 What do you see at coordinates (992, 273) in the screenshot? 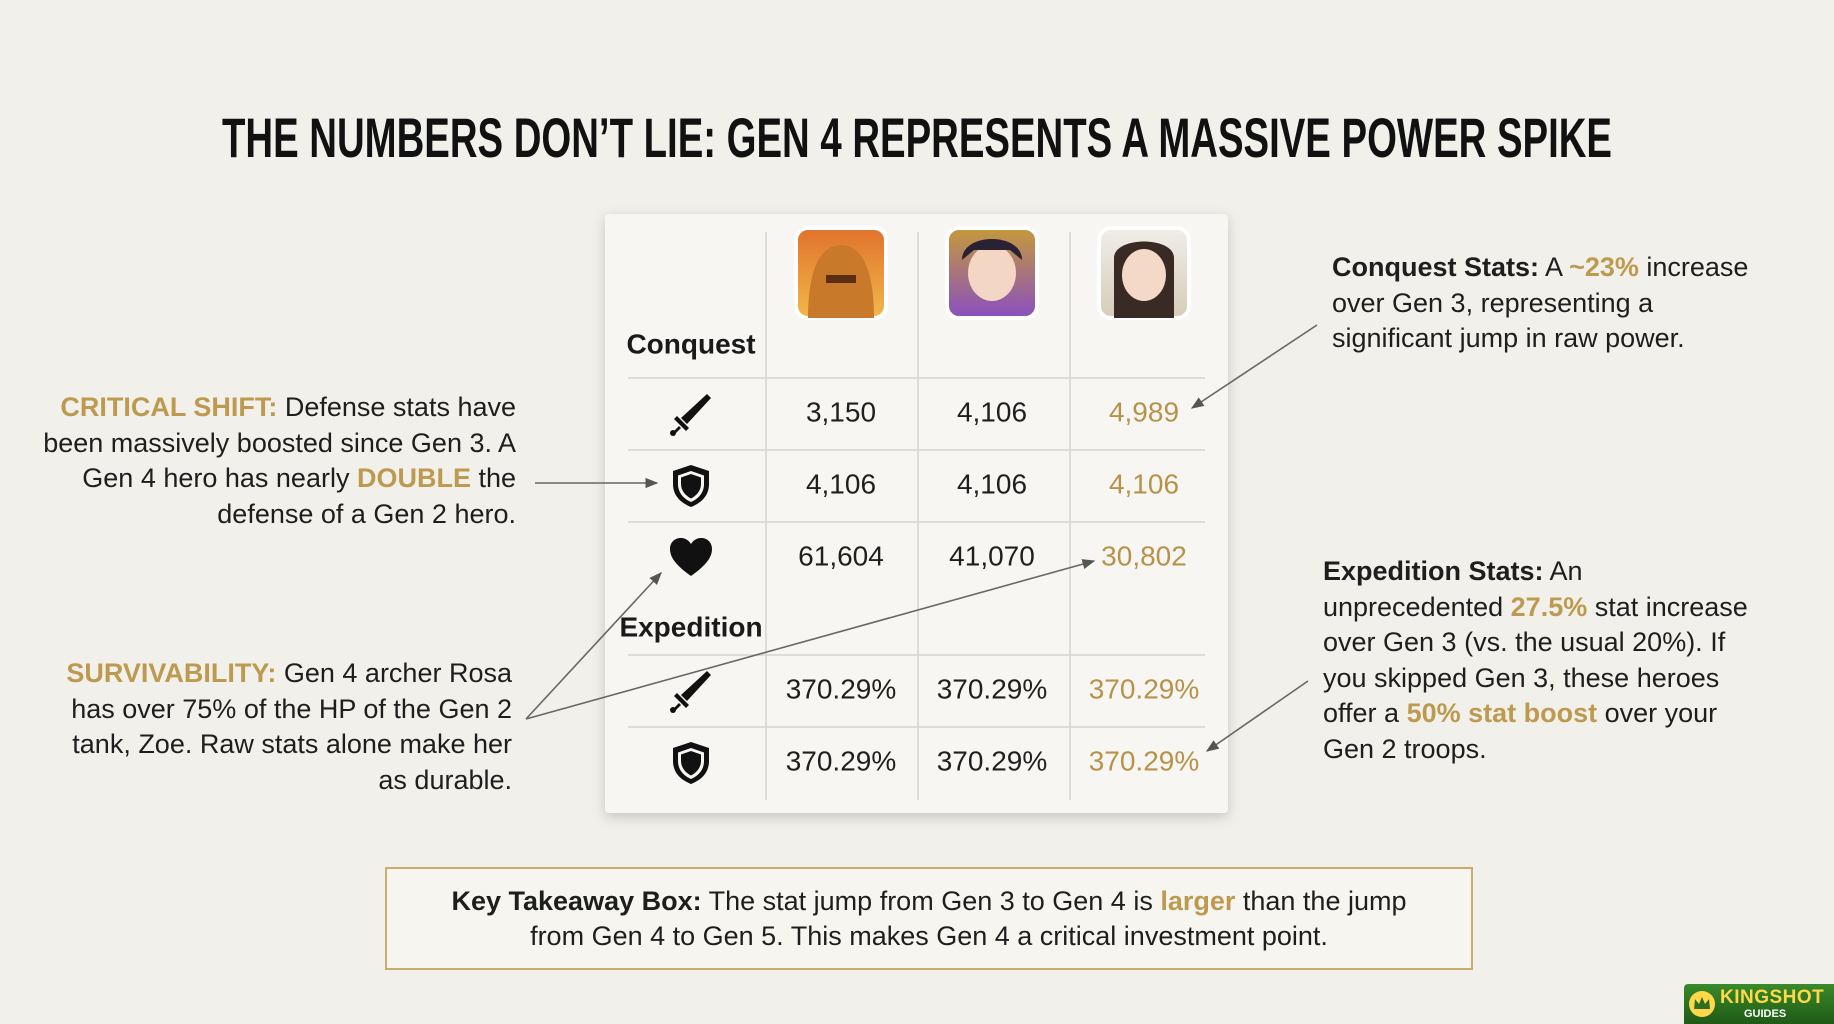
I see `portraits` at bounding box center [992, 273].